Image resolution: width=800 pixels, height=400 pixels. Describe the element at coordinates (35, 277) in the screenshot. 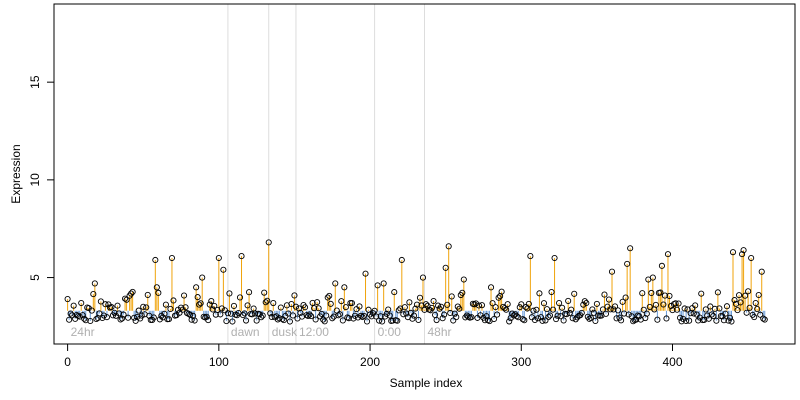

I see `y-tick-label: 5` at that location.